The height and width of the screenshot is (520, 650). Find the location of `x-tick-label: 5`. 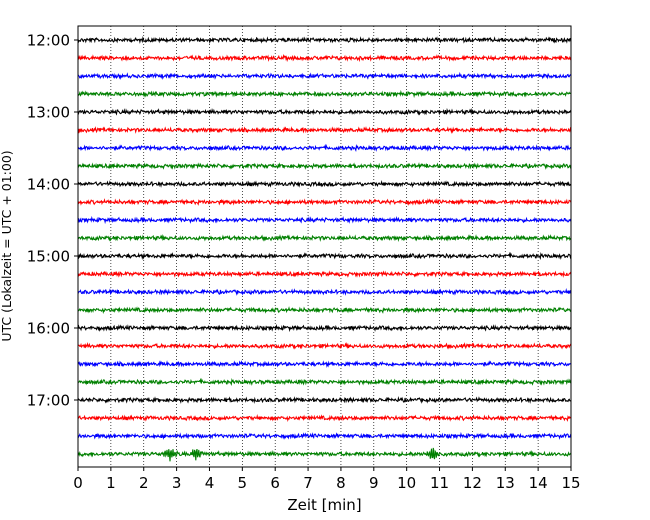

x-tick-label: 5 is located at coordinates (243, 483).